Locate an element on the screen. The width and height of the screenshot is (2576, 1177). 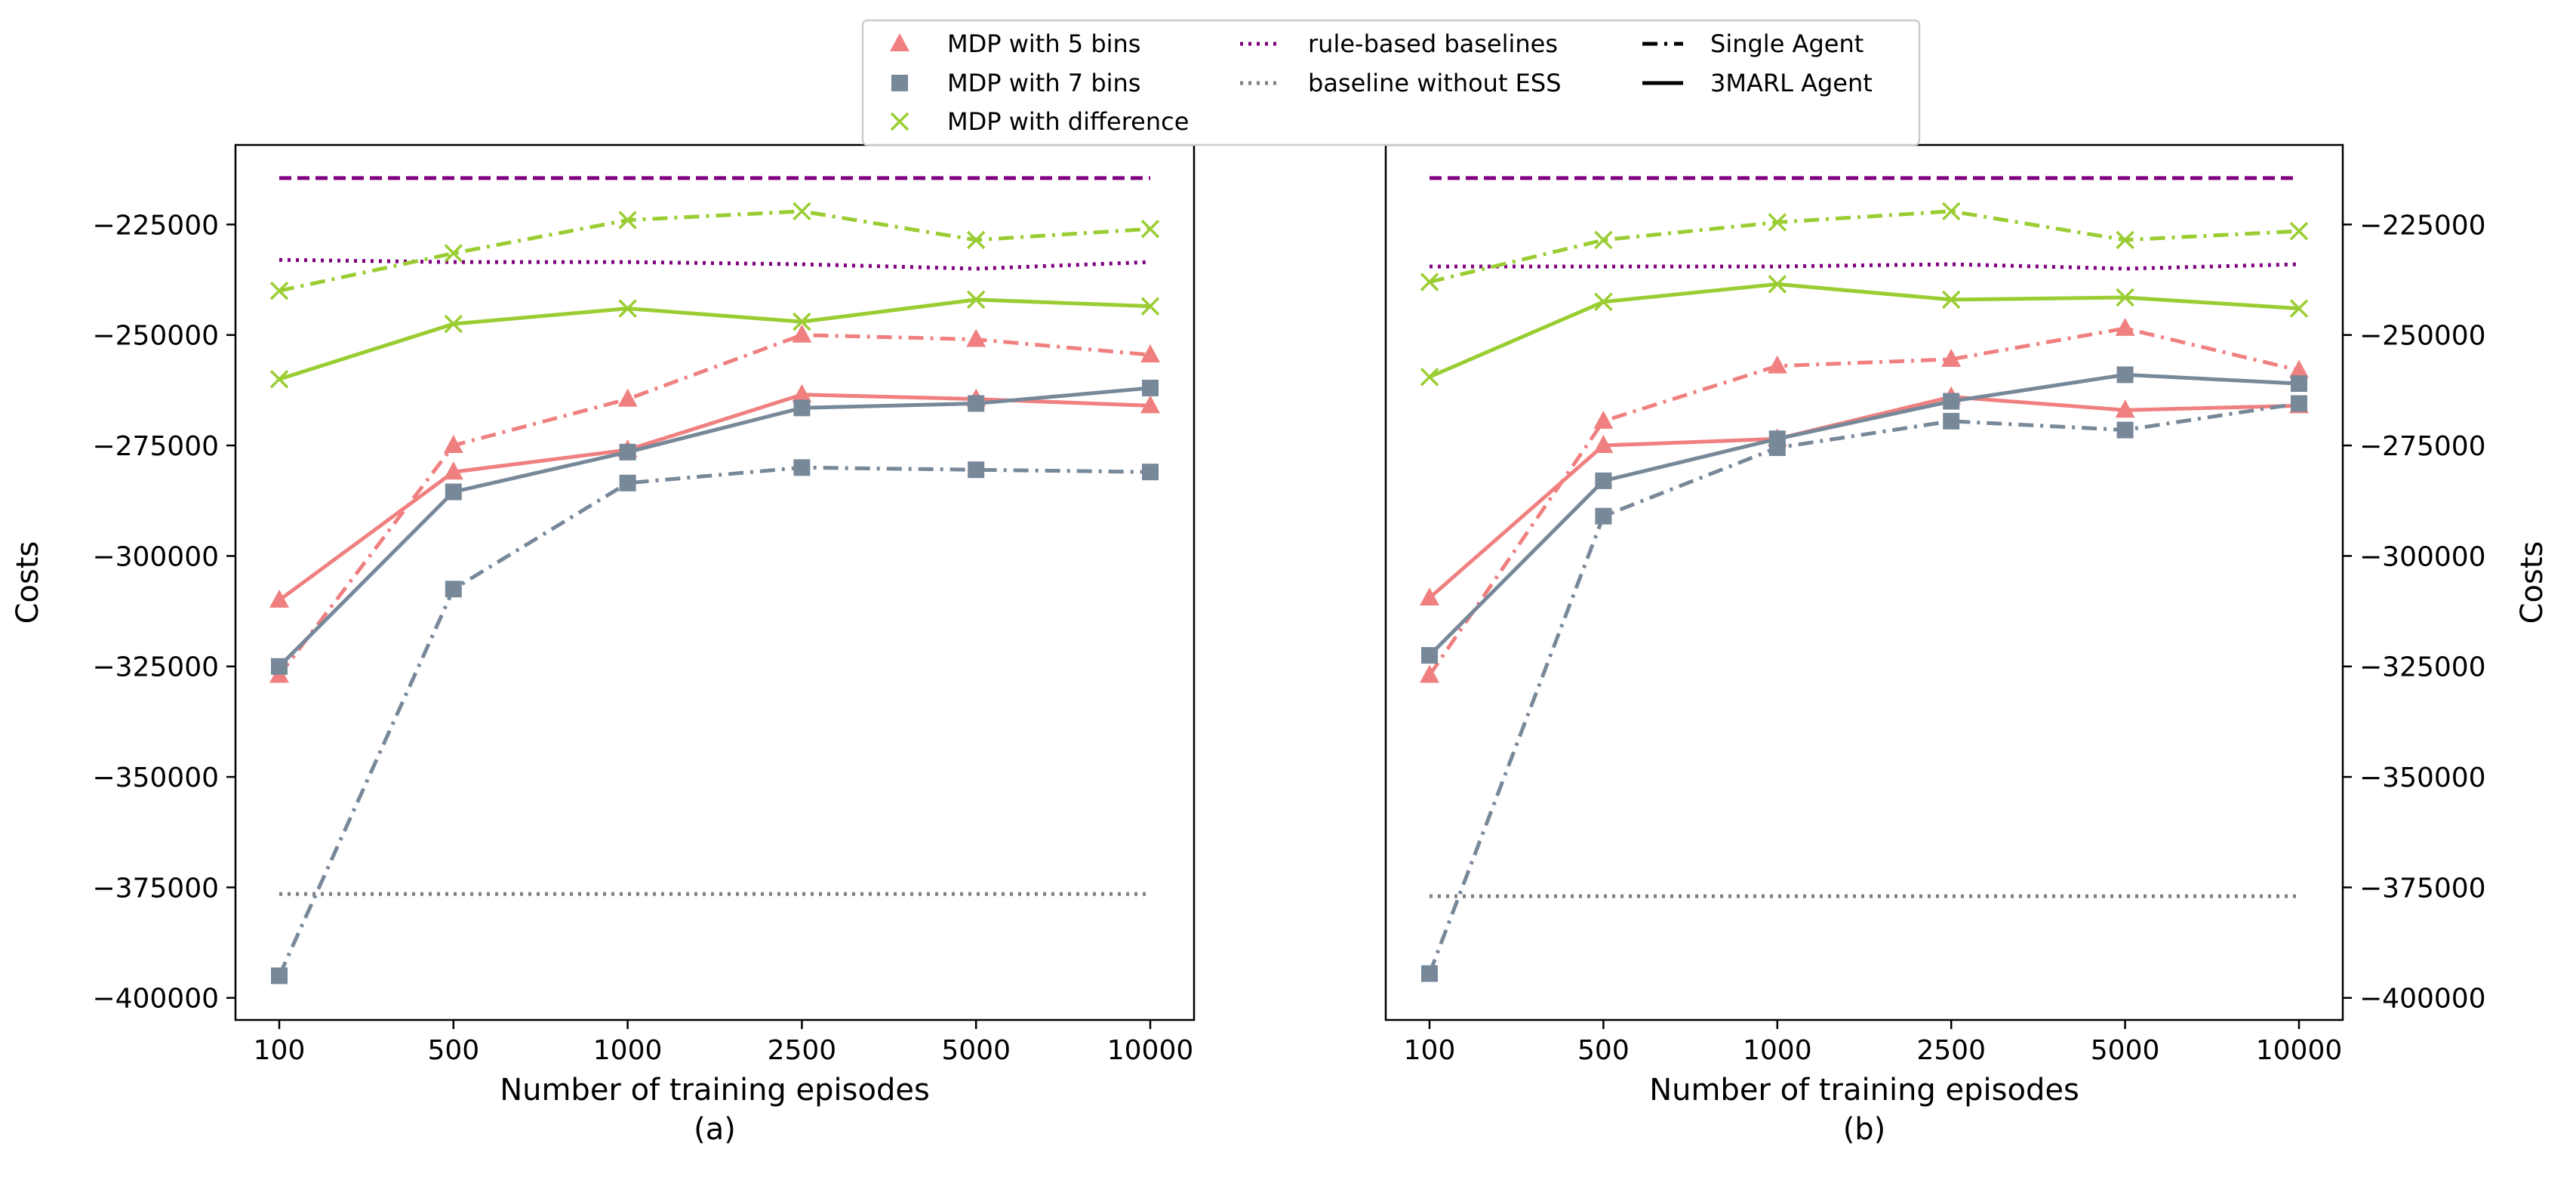
legend-label: MDP with 5 bins is located at coordinates (1043, 44).